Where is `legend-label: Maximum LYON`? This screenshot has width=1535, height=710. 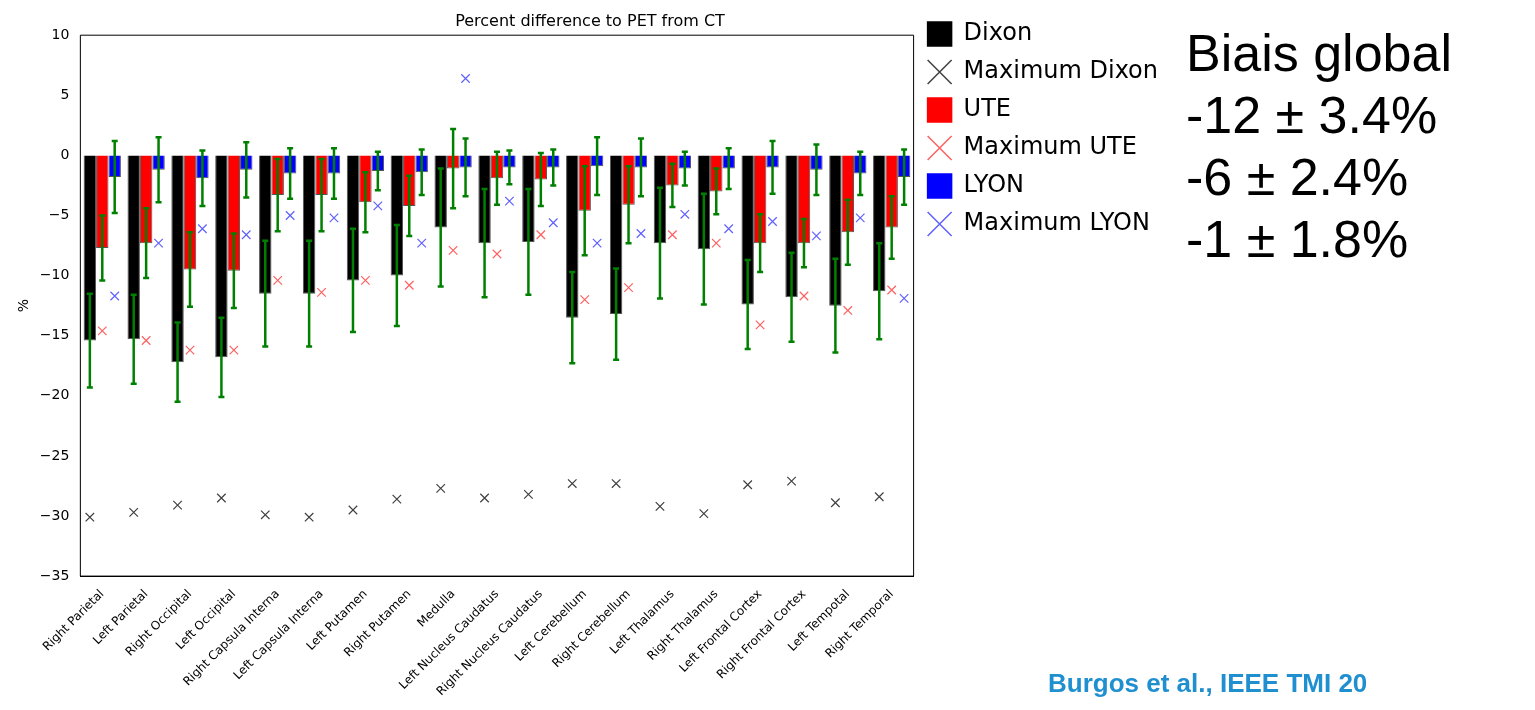
legend-label: Maximum LYON is located at coordinates (1056, 222).